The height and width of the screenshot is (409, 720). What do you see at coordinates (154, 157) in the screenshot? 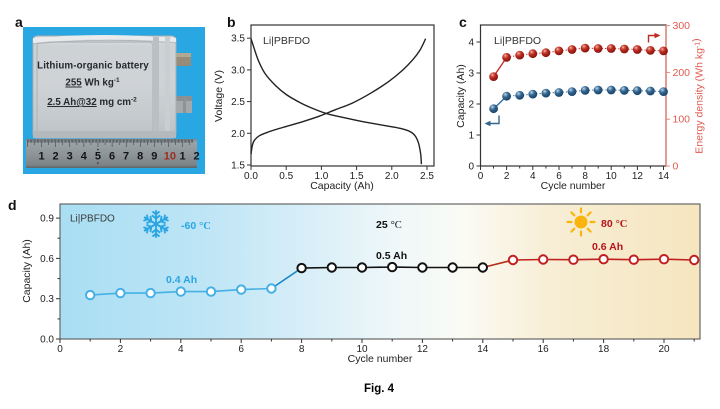
I see `svg-text: 9` at bounding box center [154, 157].